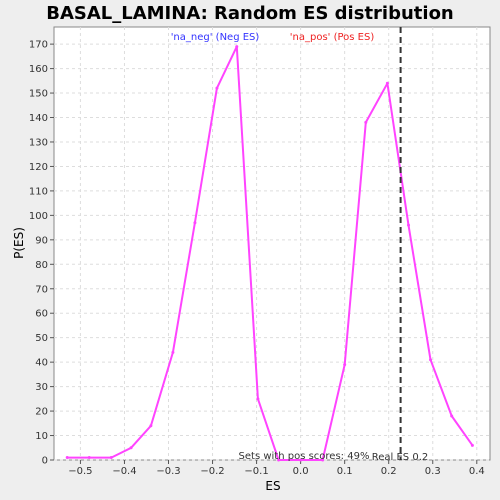 This screenshot has height=500, width=500. What do you see at coordinates (389, 471) in the screenshot?
I see `x-tick-label: 0.2` at bounding box center [389, 471].